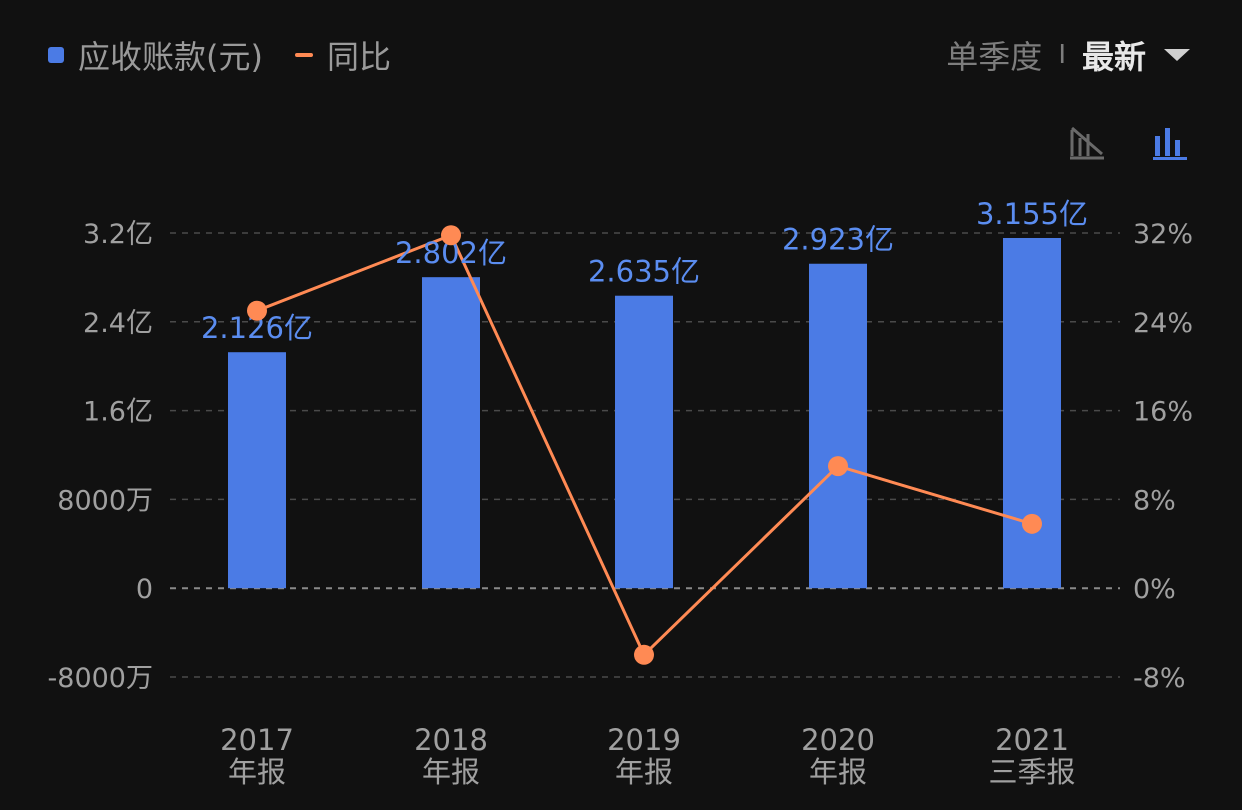 The image size is (1242, 810). What do you see at coordinates (303, 55) in the screenshot?
I see `legend-line-swatch` at bounding box center [303, 55].